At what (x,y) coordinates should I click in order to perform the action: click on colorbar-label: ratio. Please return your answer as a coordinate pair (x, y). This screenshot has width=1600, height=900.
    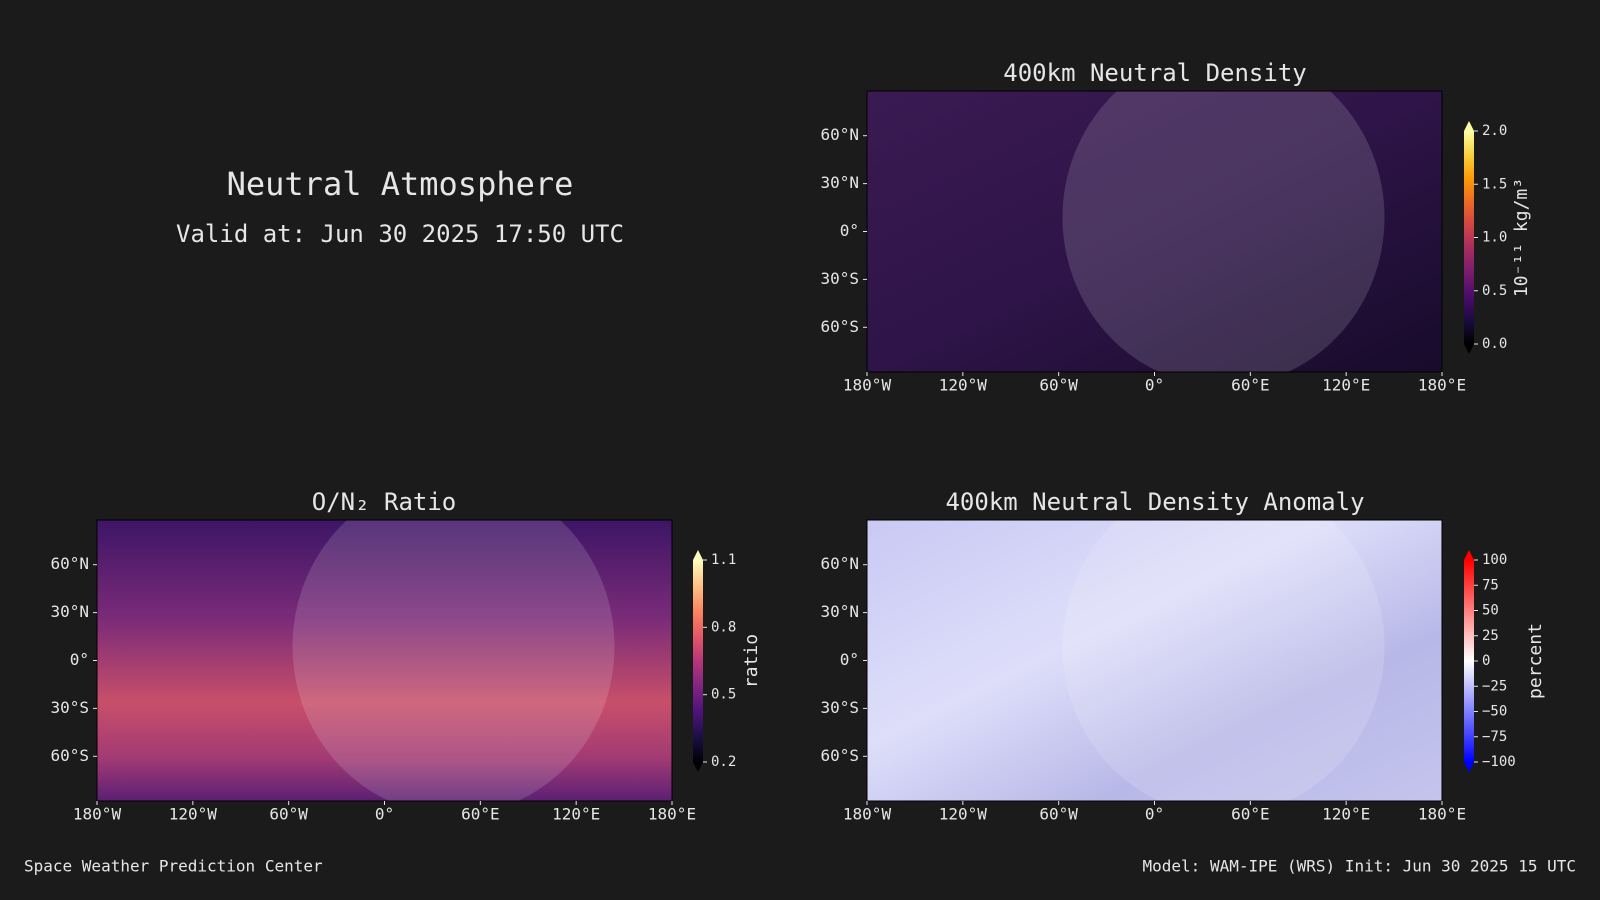
    Looking at the image, I should click on (751, 661).